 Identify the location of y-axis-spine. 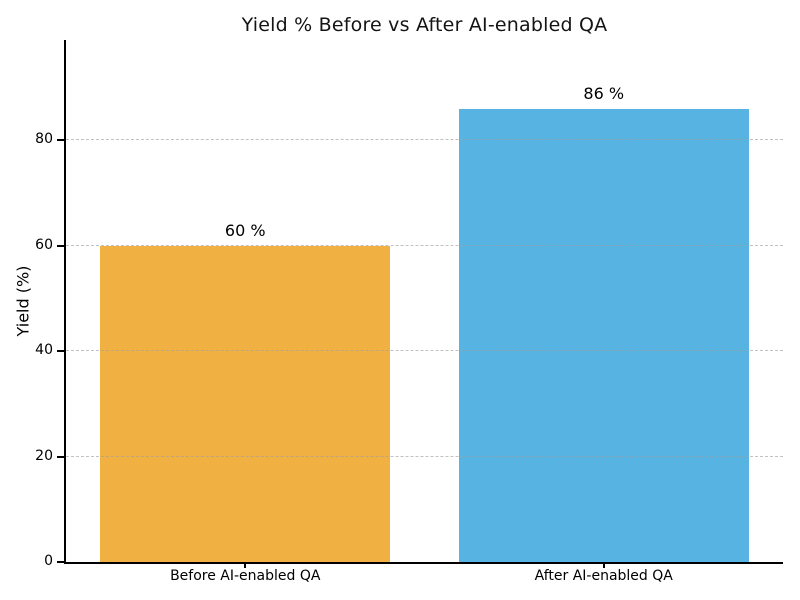
(65, 302).